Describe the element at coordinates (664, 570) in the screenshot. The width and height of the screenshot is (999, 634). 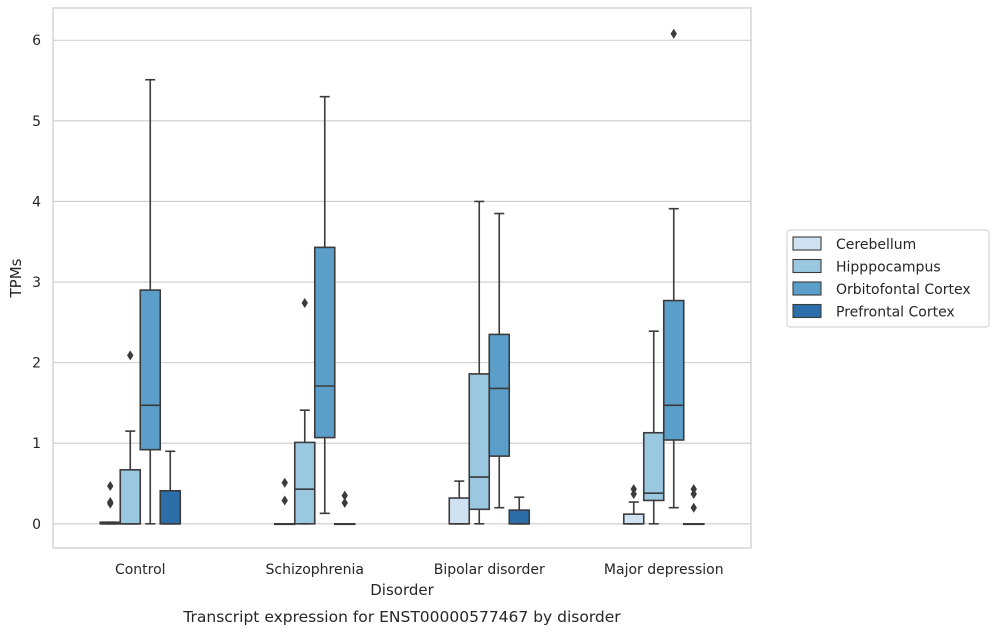
I see `x-tick-label: Major depression` at that location.